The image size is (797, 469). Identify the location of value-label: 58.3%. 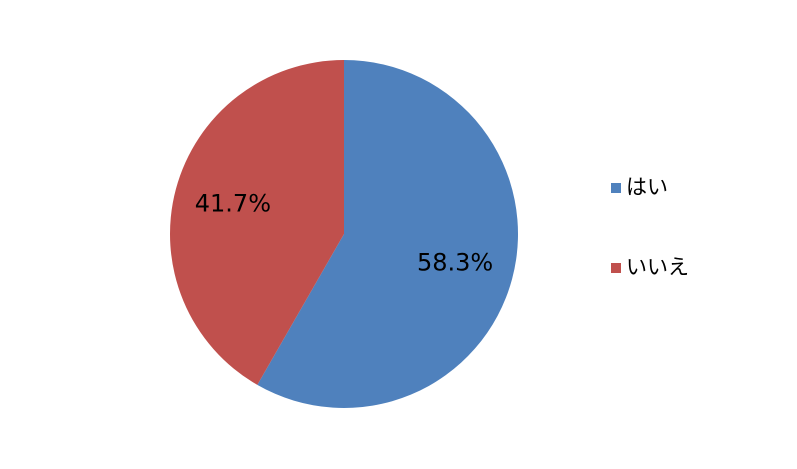
(455, 263).